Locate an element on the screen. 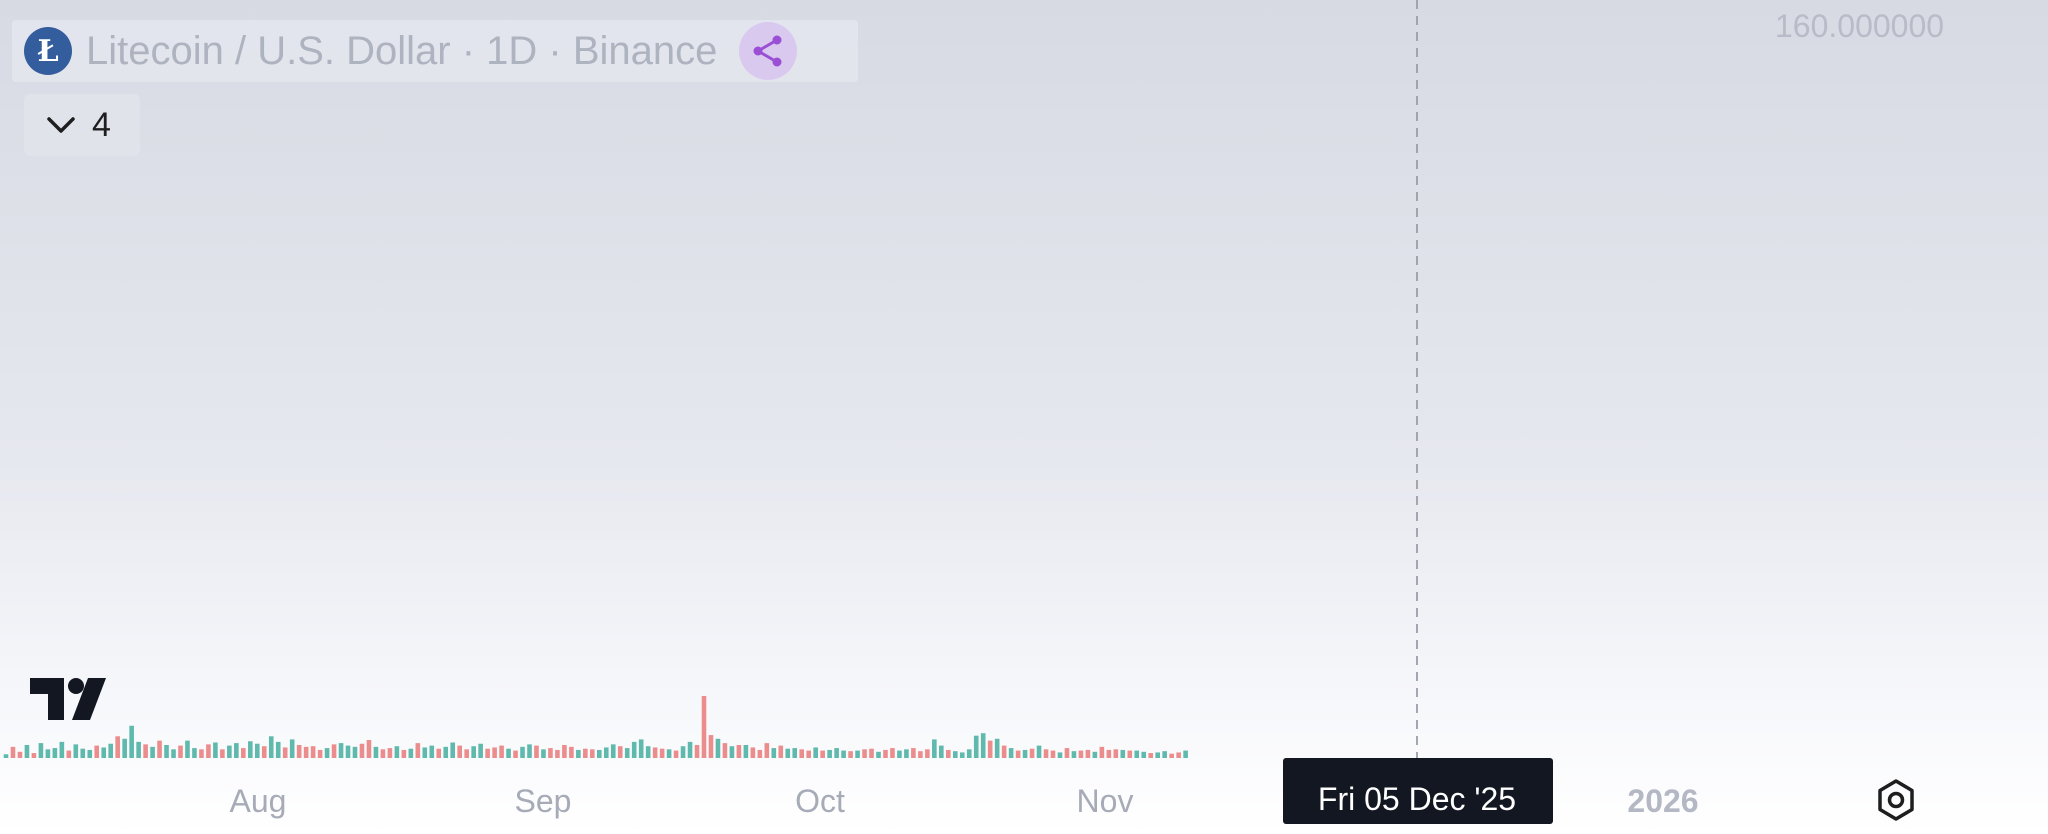 This screenshot has height=834, width=2048. x-axis-label: 2026 is located at coordinates (1662, 801).